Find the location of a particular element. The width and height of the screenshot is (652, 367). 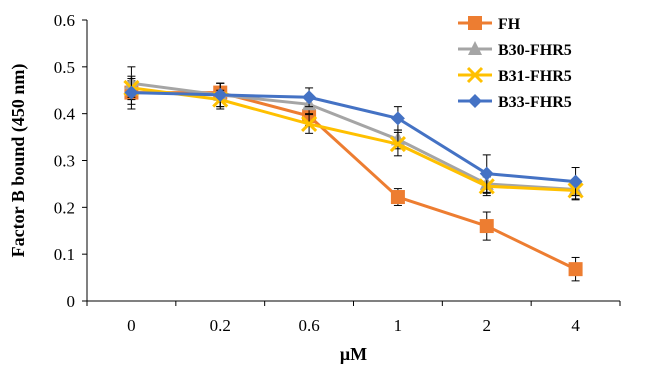

legend-label: B30-FHR5 is located at coordinates (535, 50).